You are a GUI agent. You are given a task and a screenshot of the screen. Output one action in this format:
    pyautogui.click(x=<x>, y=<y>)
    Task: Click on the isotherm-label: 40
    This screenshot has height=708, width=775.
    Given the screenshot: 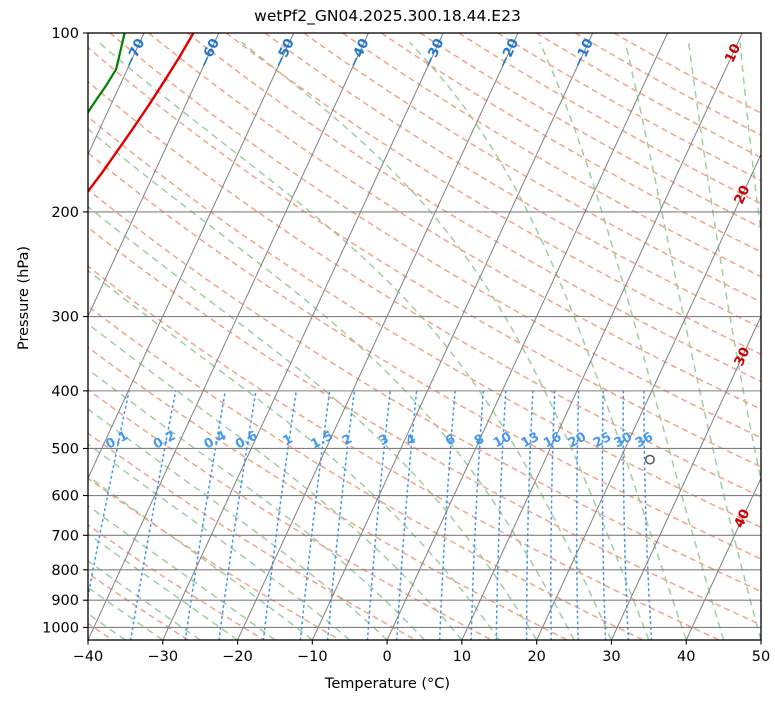 What is the action you would take?
    pyautogui.click(x=742, y=519)
    